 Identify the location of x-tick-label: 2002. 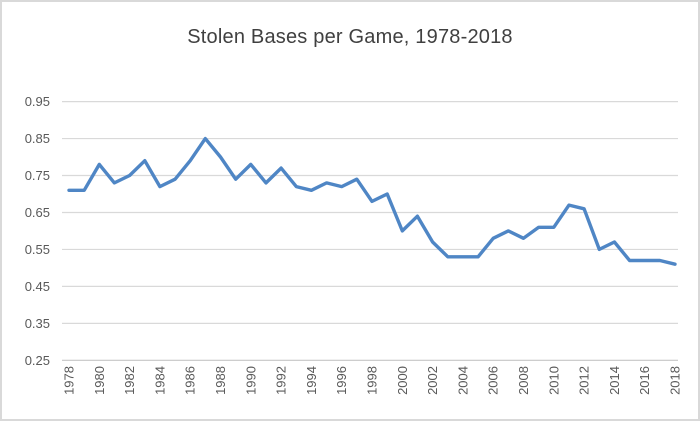
(432, 380).